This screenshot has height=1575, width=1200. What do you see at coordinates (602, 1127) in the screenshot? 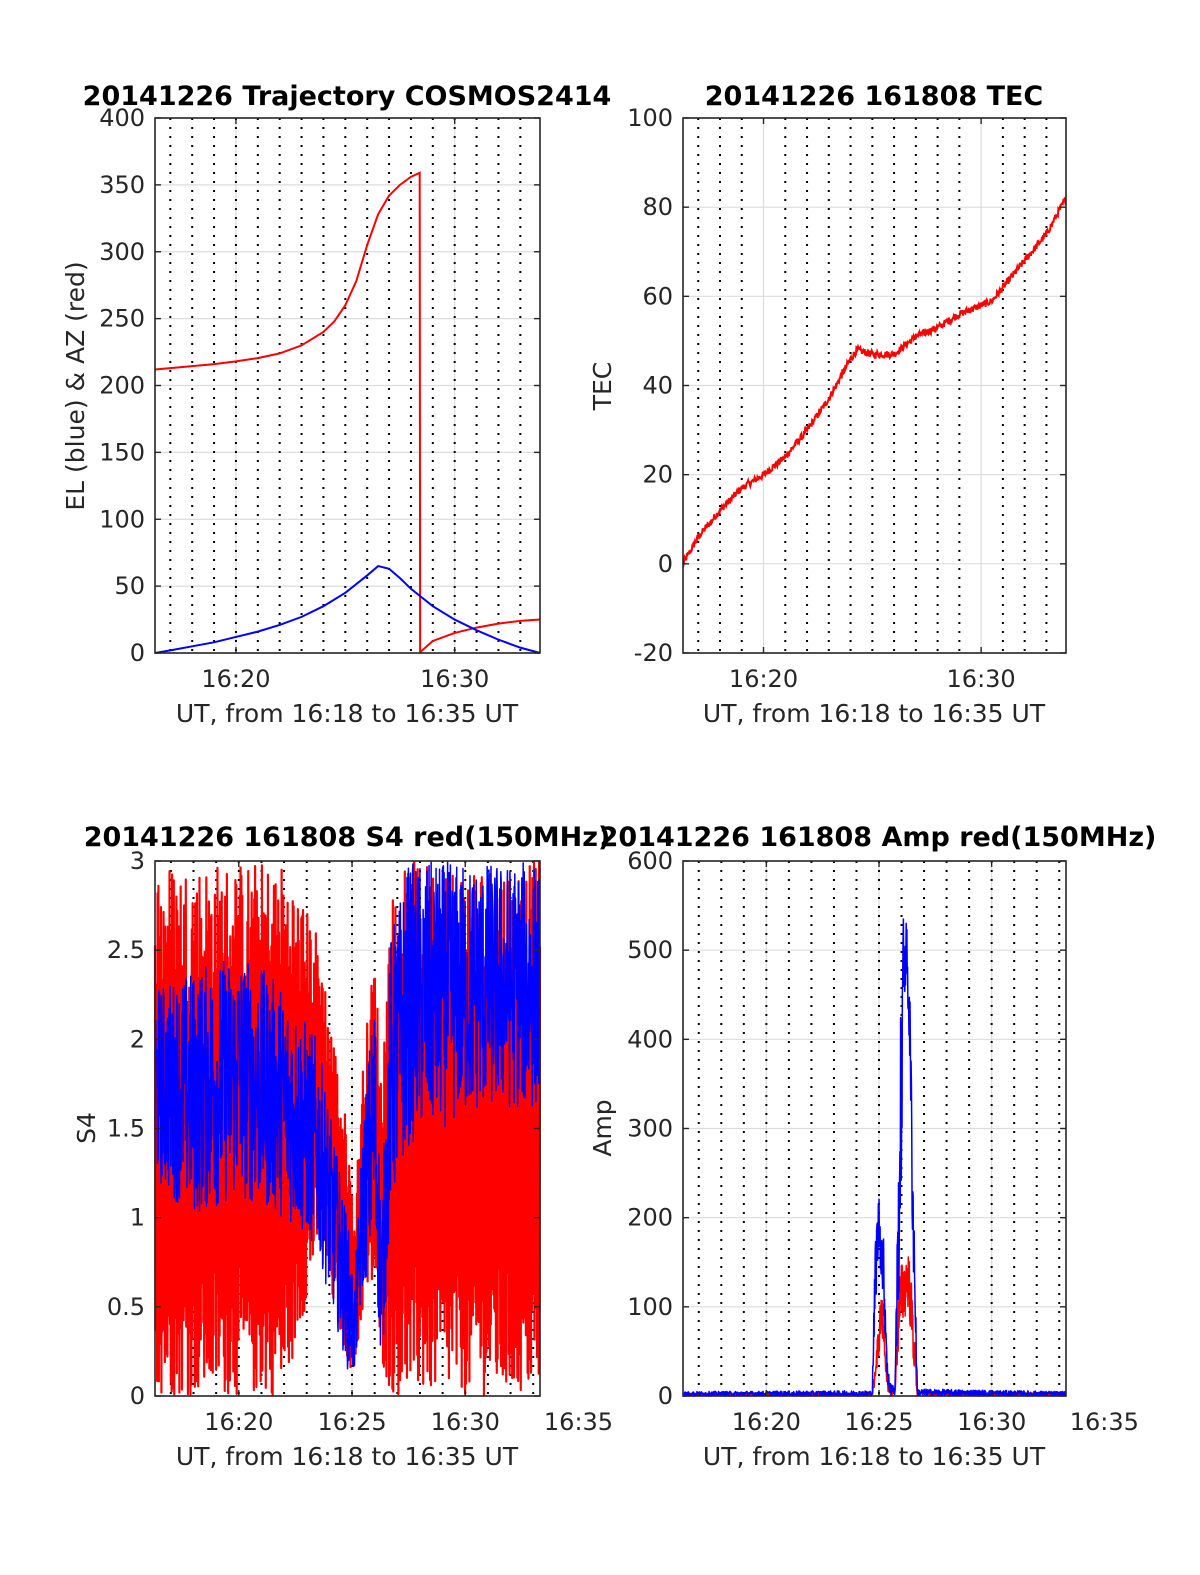
I see `amp-ylabel: Amp` at bounding box center [602, 1127].